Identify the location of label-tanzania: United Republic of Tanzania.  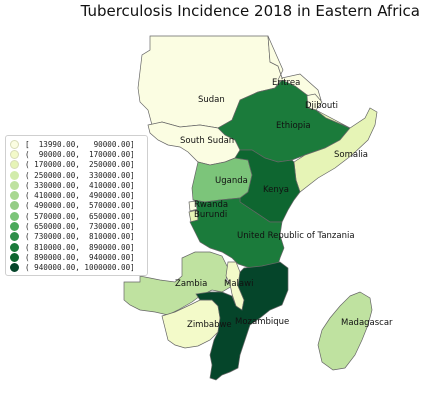
(296, 236).